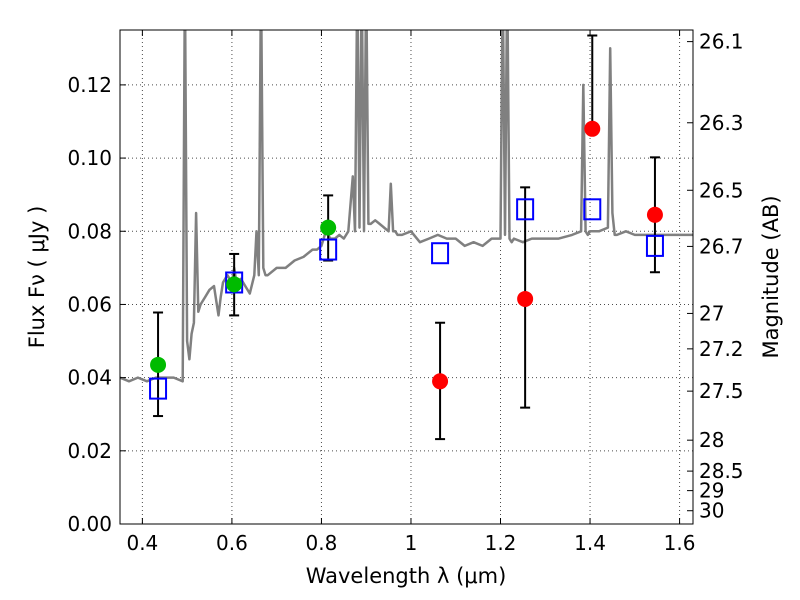  I want to click on x-axis-title: Wavelength λ (μm), so click(406, 576).